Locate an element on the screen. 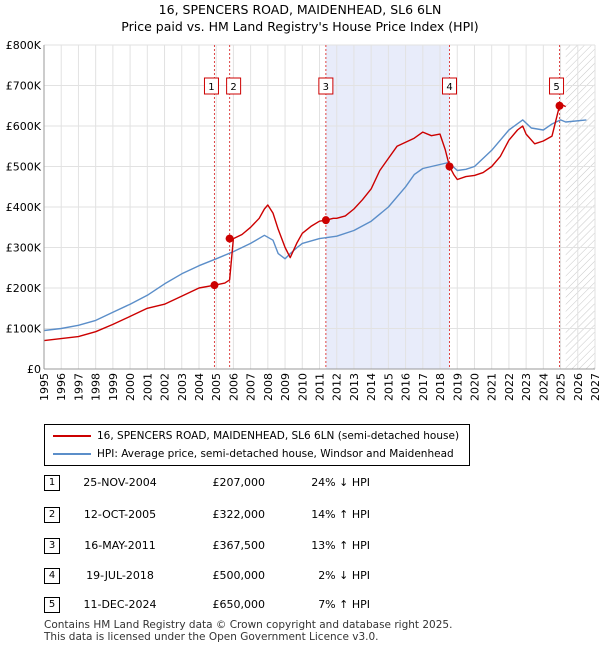 This screenshot has height=650, width=600. sale-price: £500,000 is located at coordinates (239, 575).